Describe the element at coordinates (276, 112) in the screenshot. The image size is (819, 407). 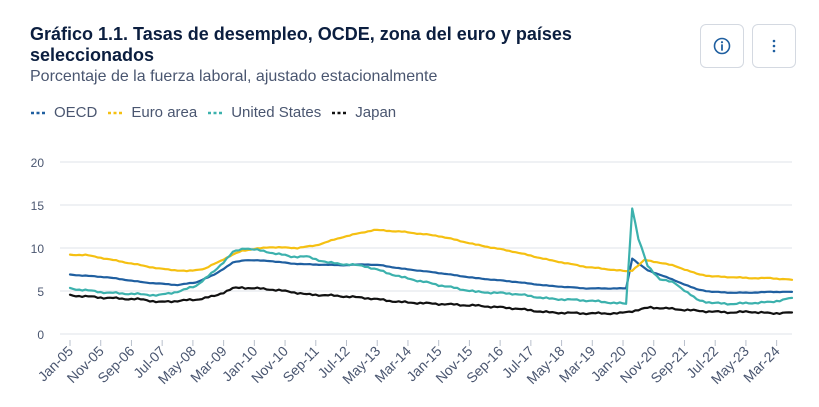
I see `legend-label: United States` at that location.